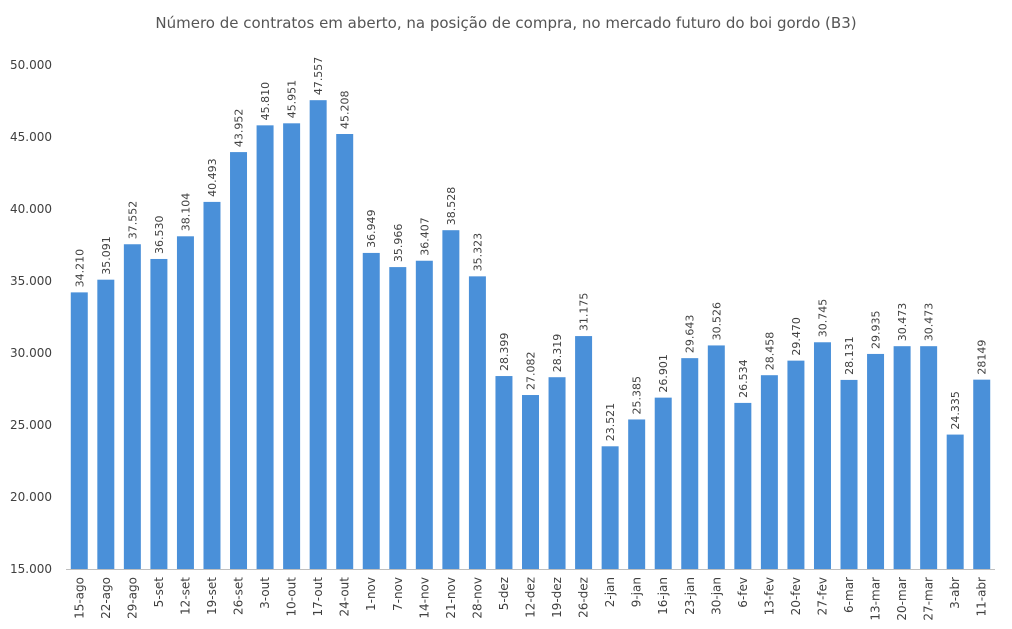 The image size is (1012, 629). What do you see at coordinates (265, 101) in the screenshot?
I see `data-label: 45.810` at bounding box center [265, 101].